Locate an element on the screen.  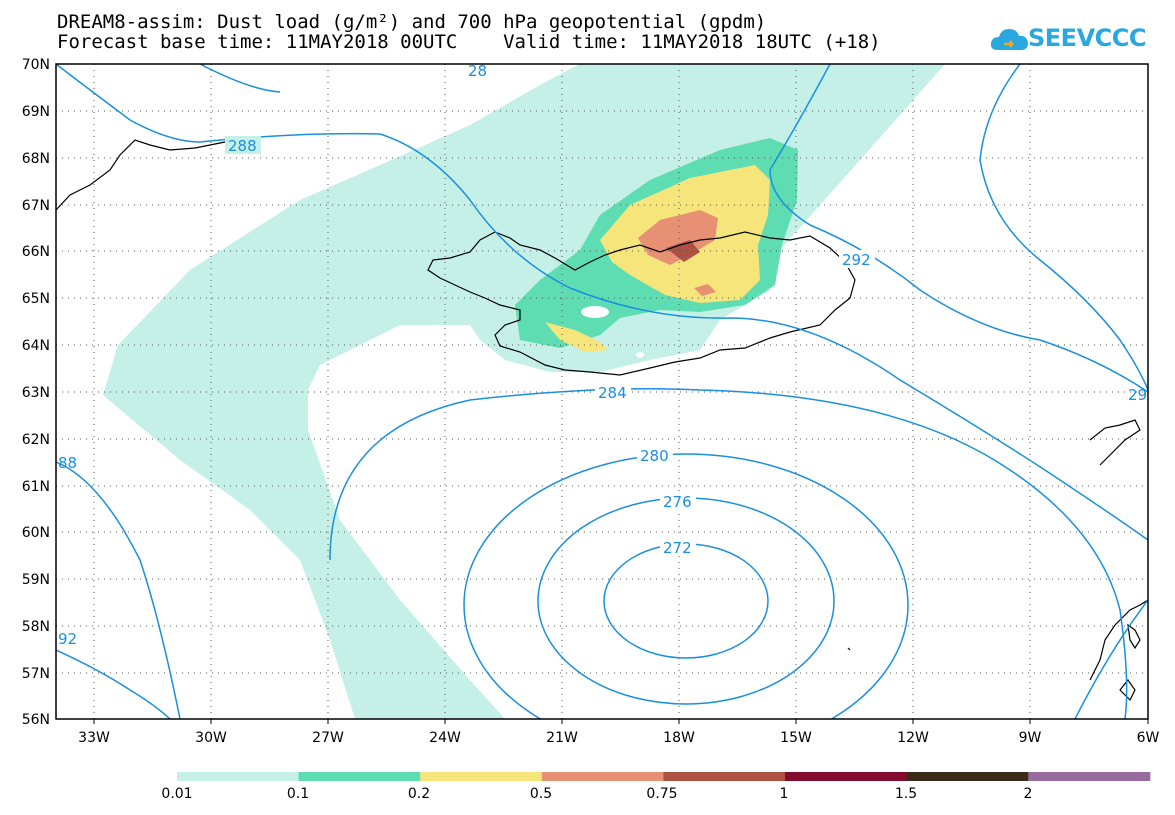
colorbar-labels: 0.01 0.1 0.2 0.5 0.75 1 1.5 2 is located at coordinates (596, 794).